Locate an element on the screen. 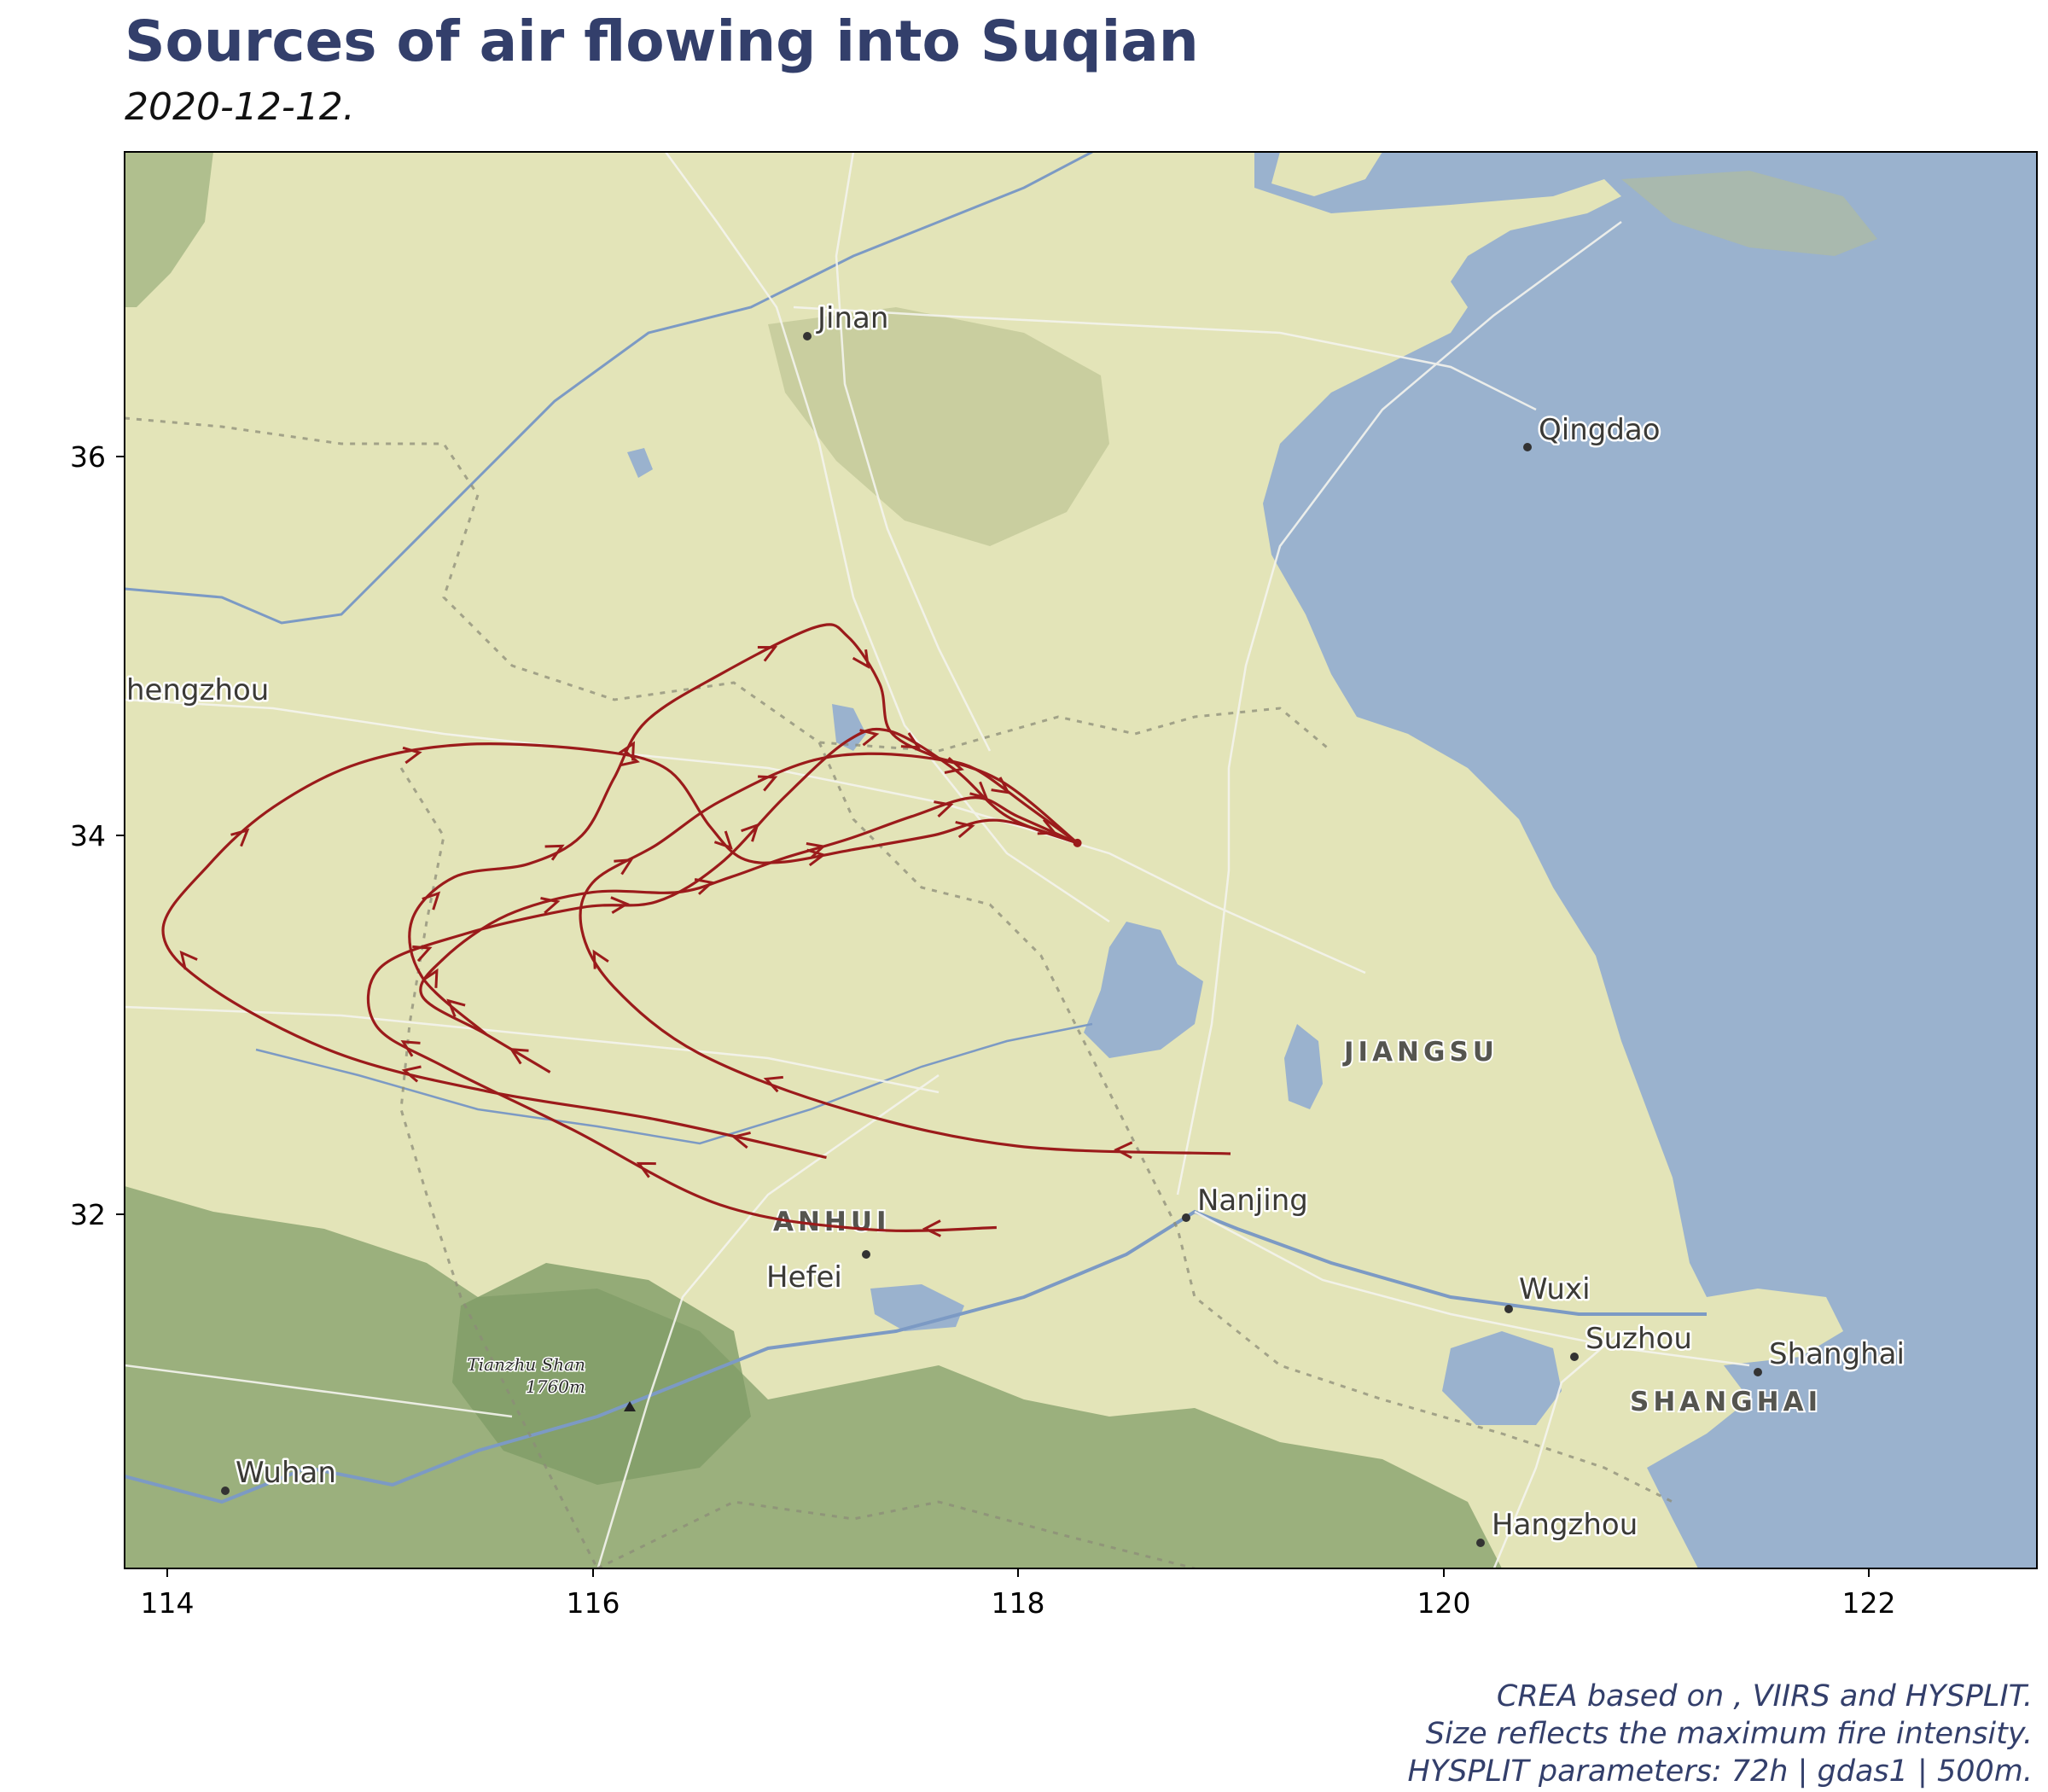 Image resolution: width=2048 pixels, height=1792 pixels. city-label-zhengzhou: hengzhou is located at coordinates (197, 690).